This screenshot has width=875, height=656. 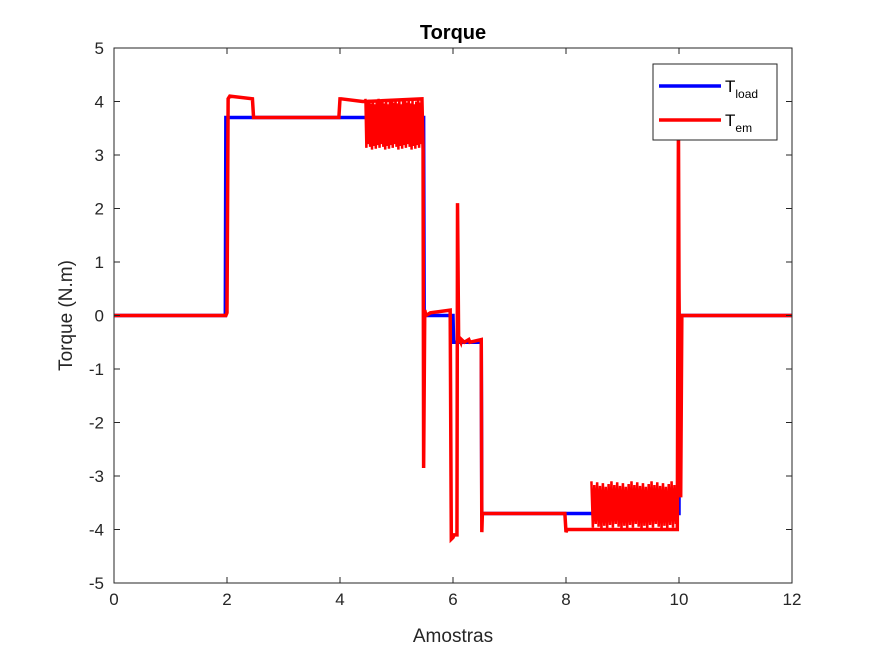 What do you see at coordinates (339, 599) in the screenshot?
I see `x-tick-label: 4` at bounding box center [339, 599].